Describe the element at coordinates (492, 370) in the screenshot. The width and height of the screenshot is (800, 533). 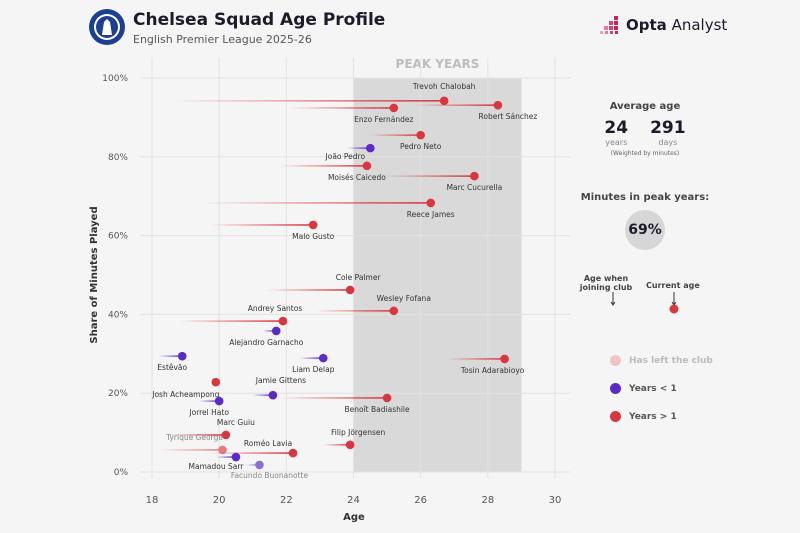
I see `player-label: Tosin Adarabioyo` at that location.